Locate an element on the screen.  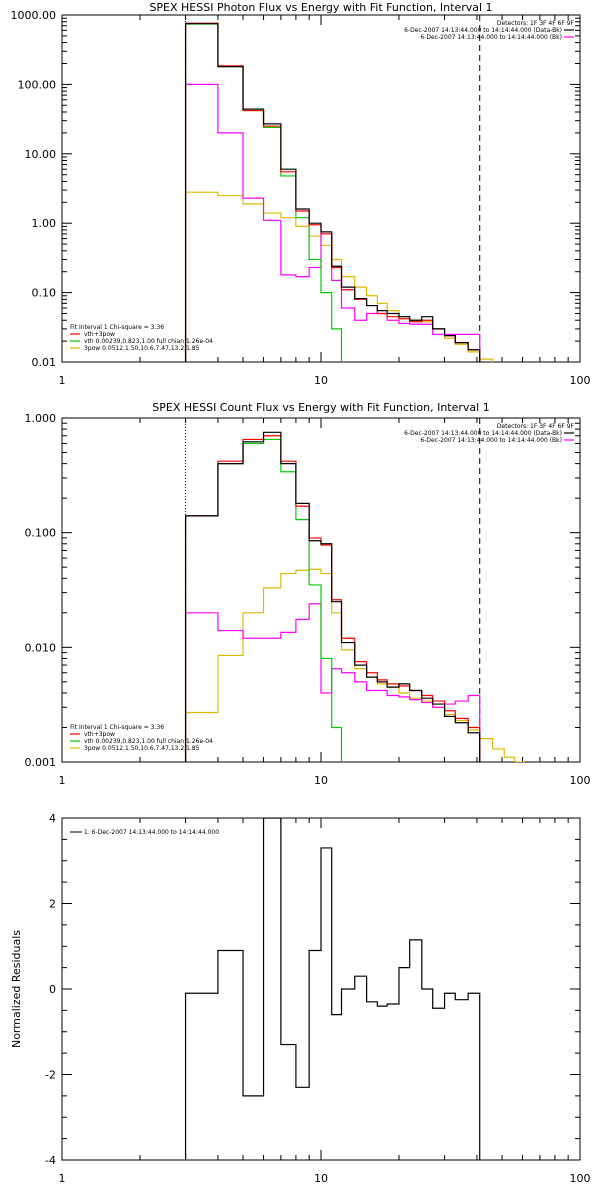
y-tick-label: 0.100 is located at coordinates (41, 533).